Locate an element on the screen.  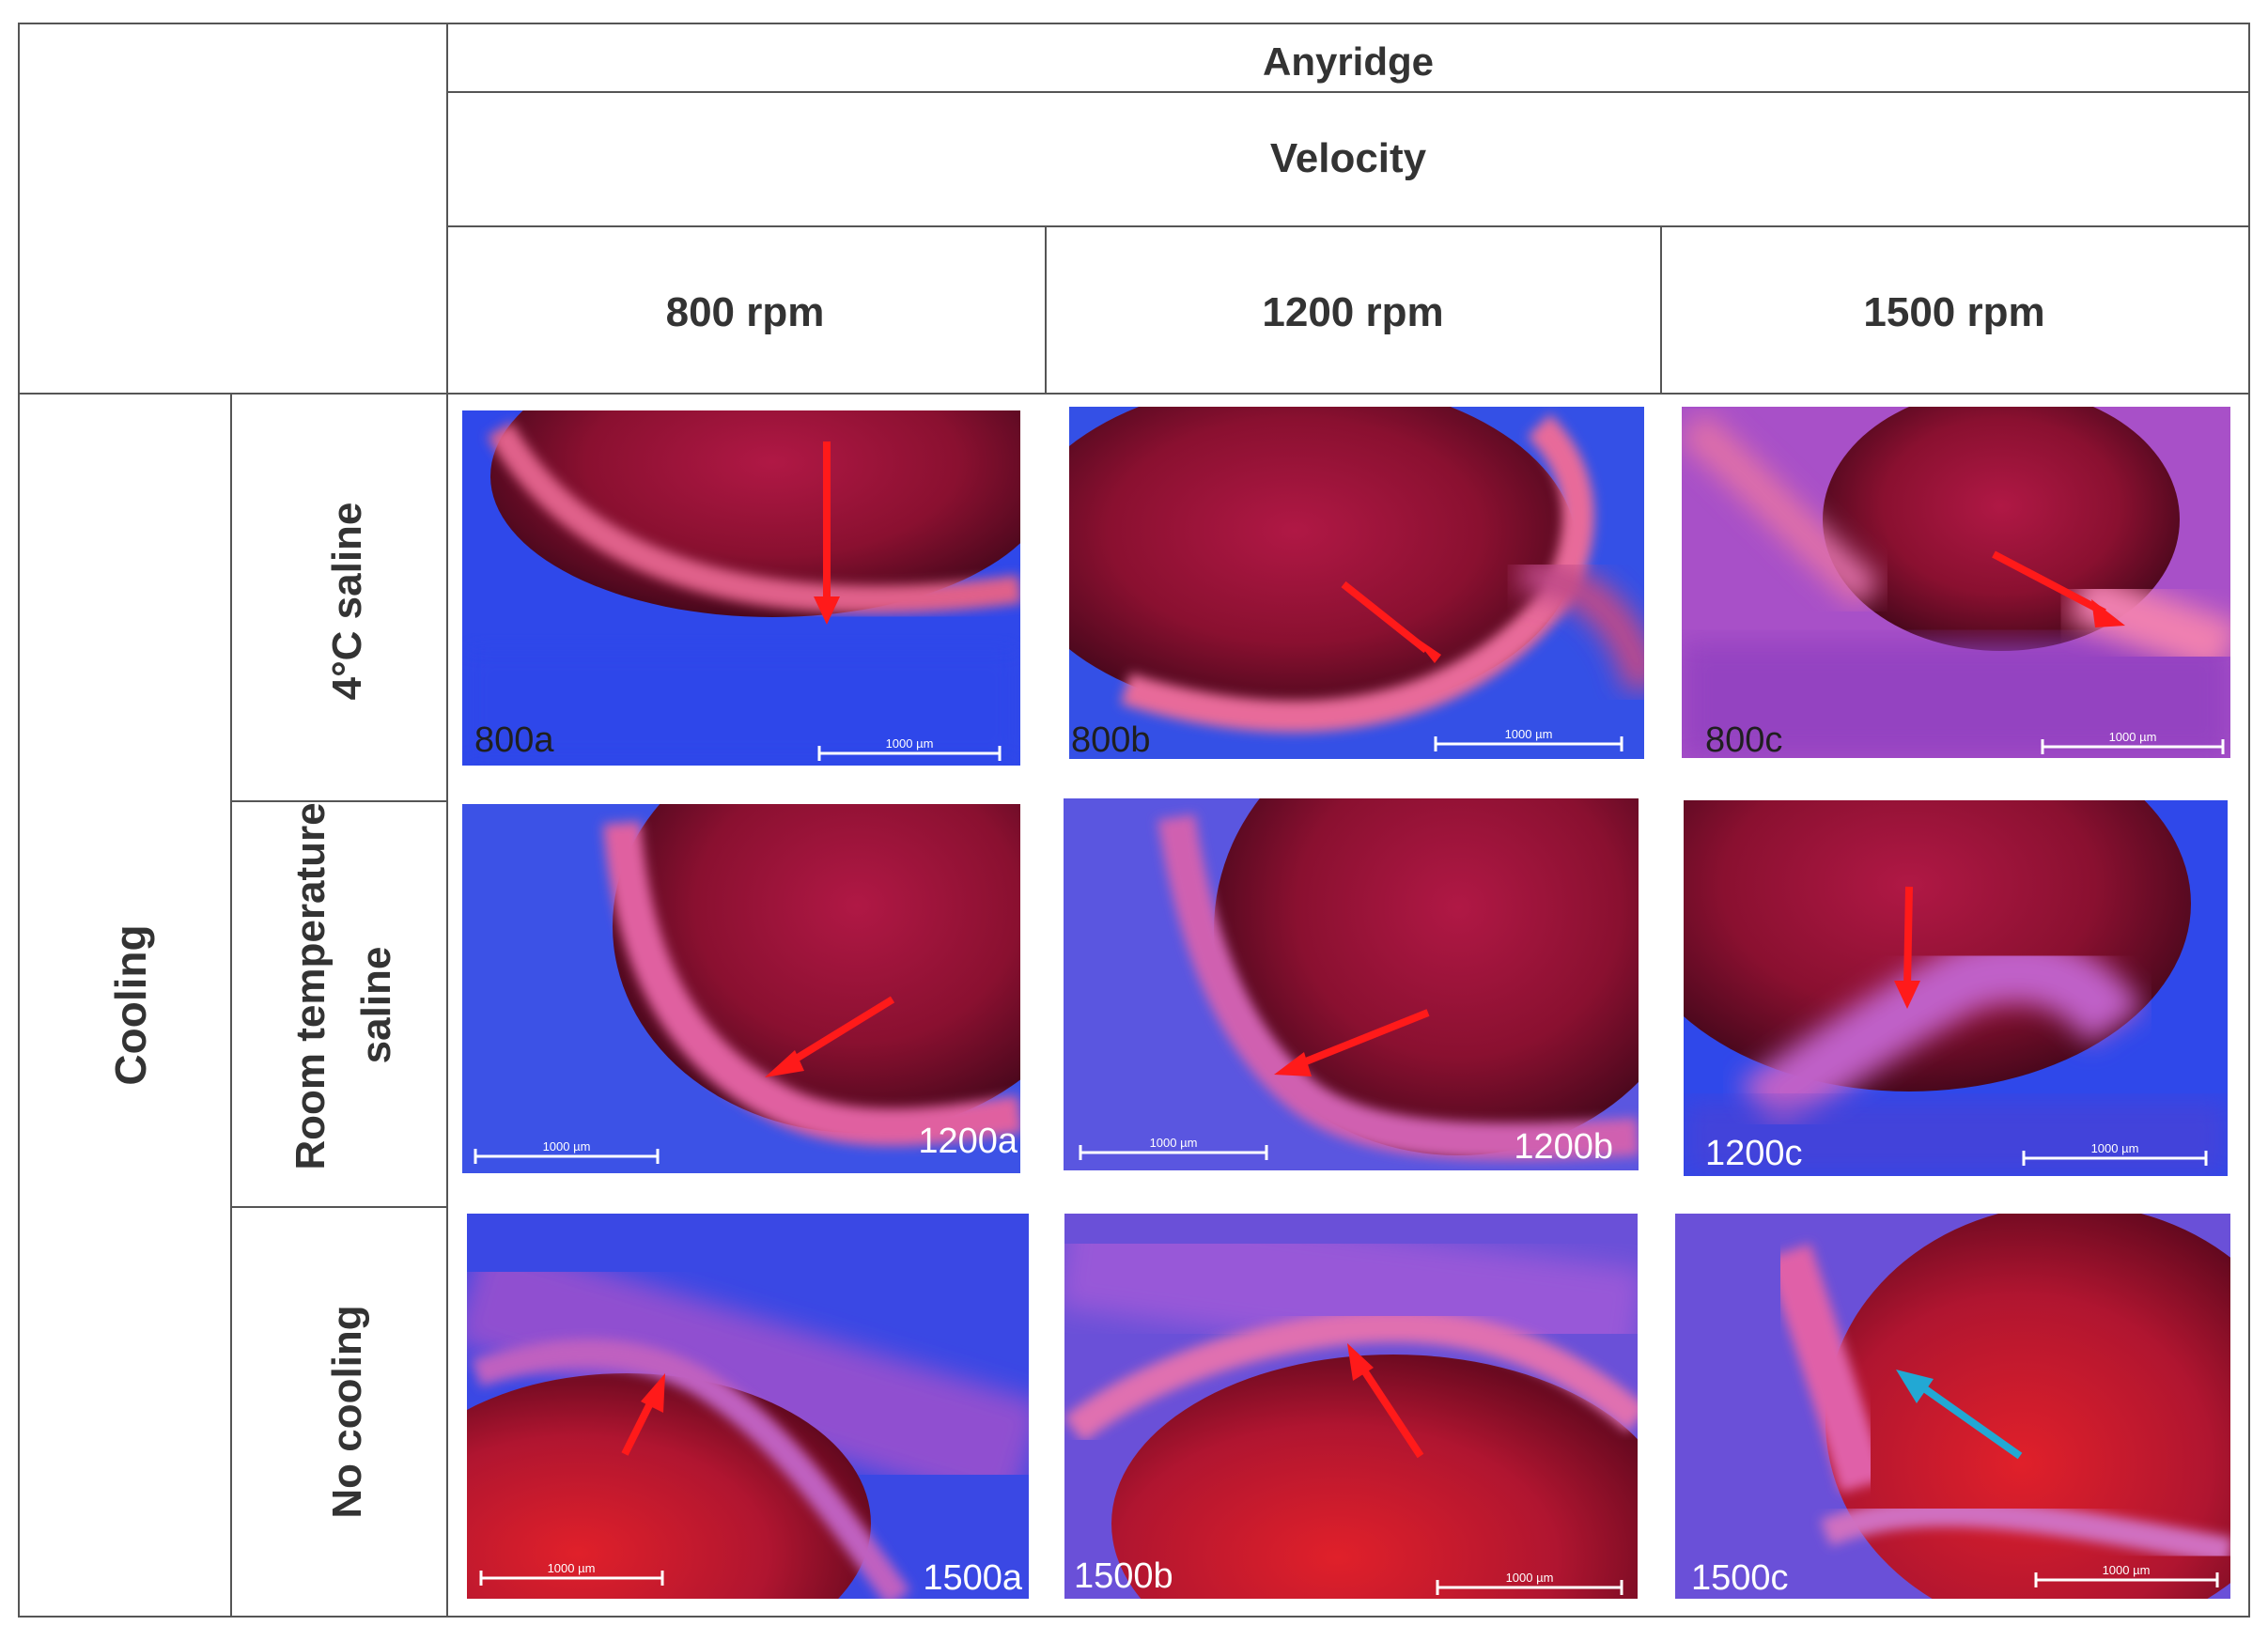
row-label-no-cooling: No cooling is located at coordinates (347, 1412).